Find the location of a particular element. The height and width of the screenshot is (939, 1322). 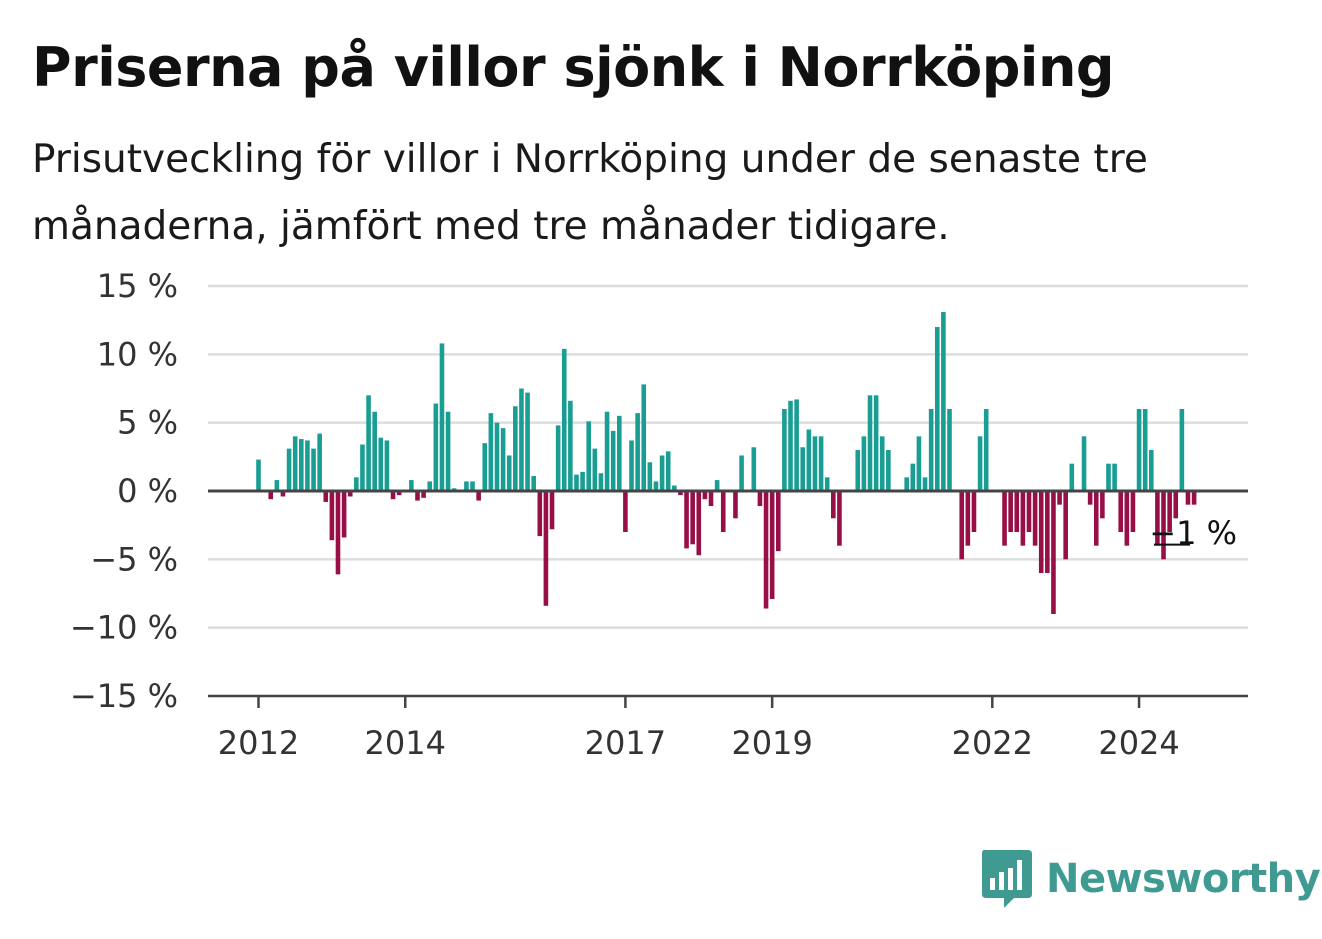

y-tick-label: 0 % is located at coordinates (147, 491).